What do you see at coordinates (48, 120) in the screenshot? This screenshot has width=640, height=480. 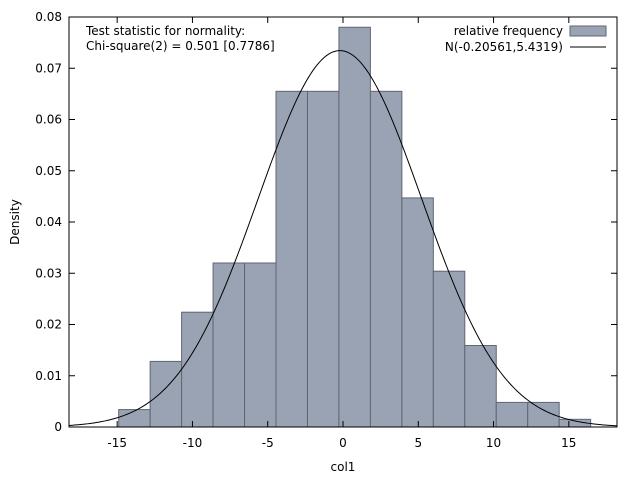 I see `y-tick-label: 0.06` at bounding box center [48, 120].